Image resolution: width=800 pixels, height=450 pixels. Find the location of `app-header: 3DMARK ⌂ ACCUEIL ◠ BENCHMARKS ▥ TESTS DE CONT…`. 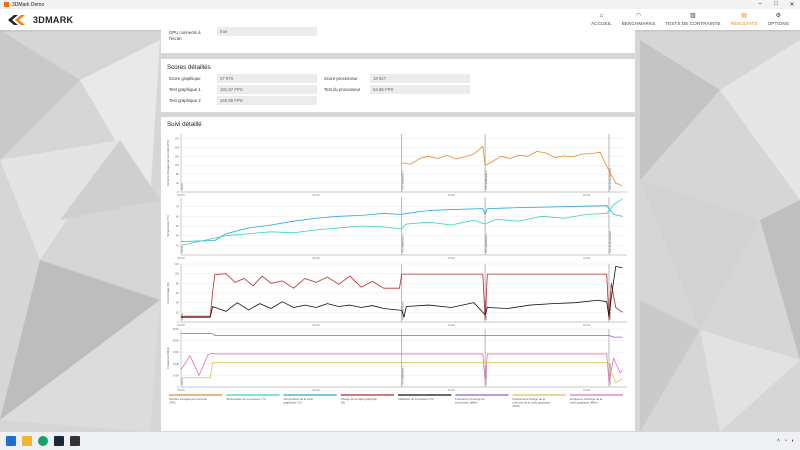

app-header: 3DMARK ⌂ ACCUEIL ◠ BENCHMARKS ▥ TESTS DE CONT… is located at coordinates (400, 19).